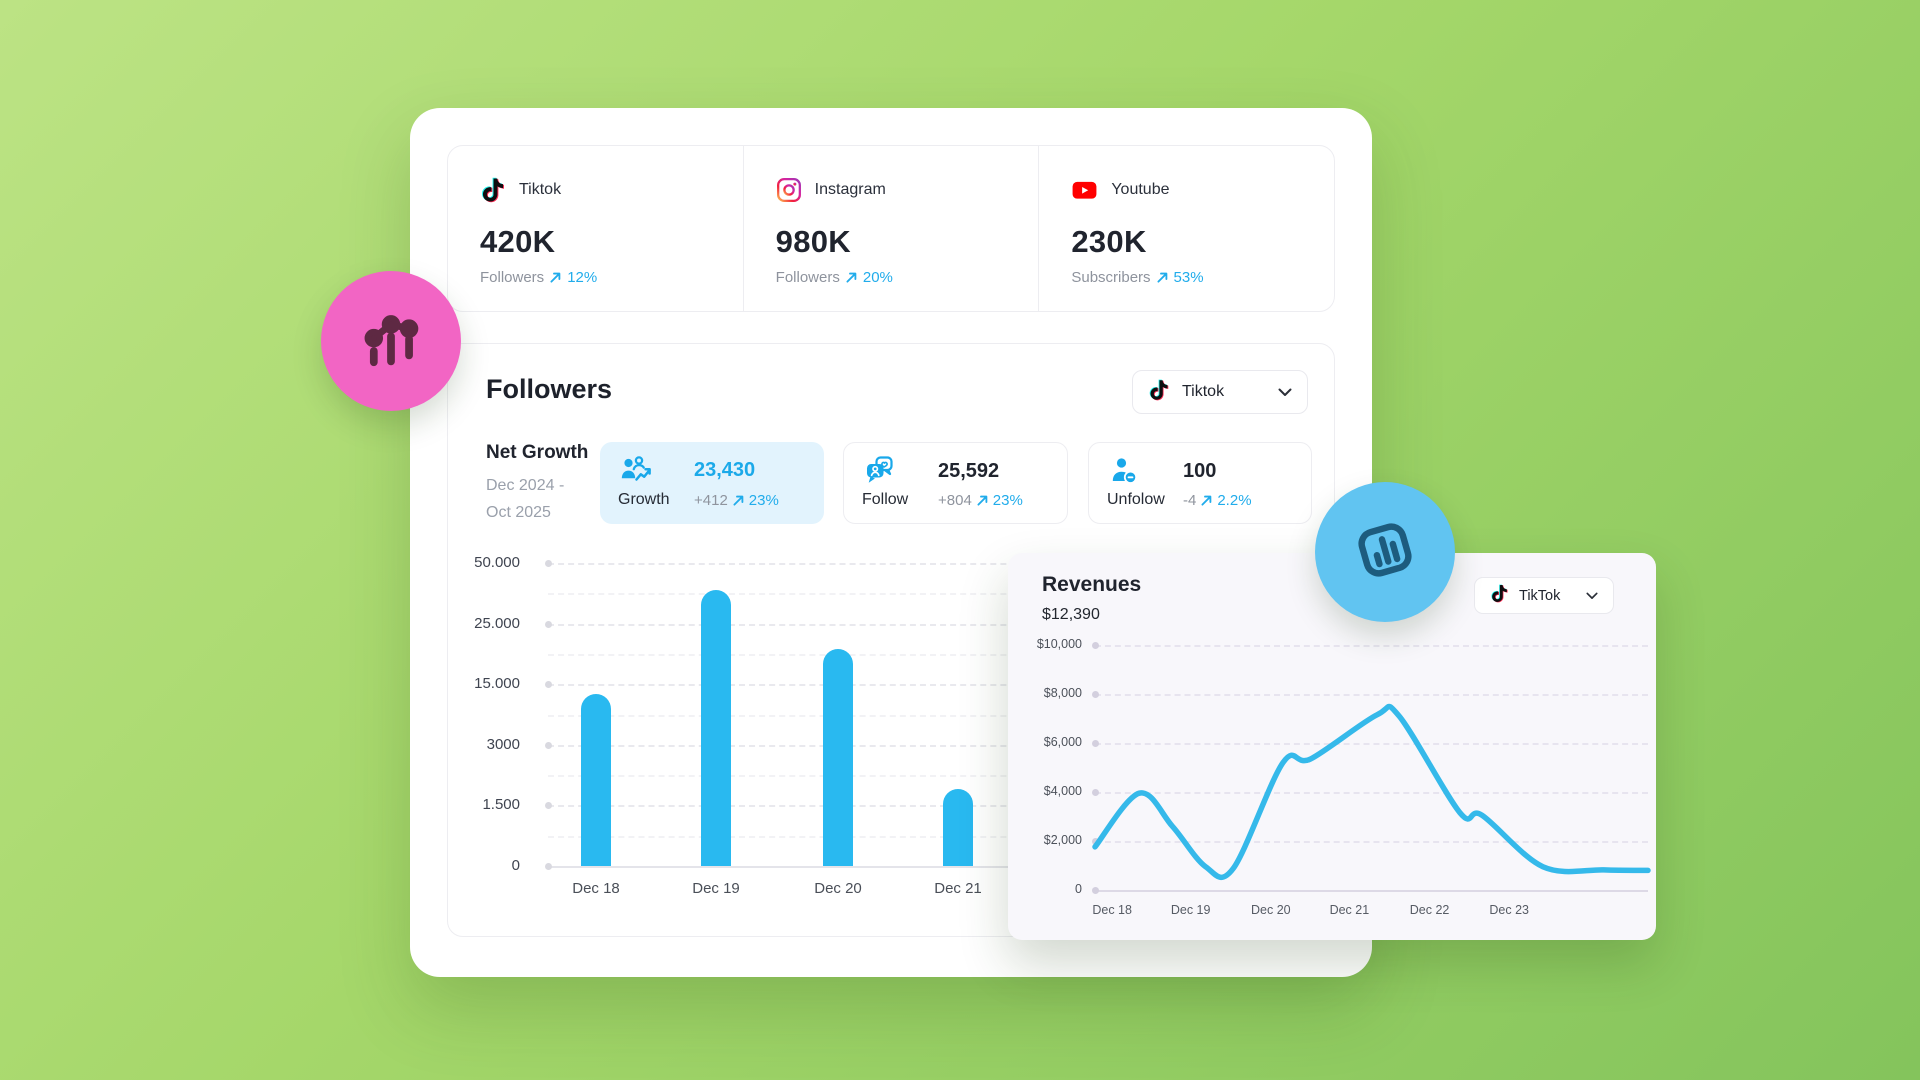  Describe the element at coordinates (537, 452) in the screenshot. I see `net-growth-title: Net Growth` at that location.